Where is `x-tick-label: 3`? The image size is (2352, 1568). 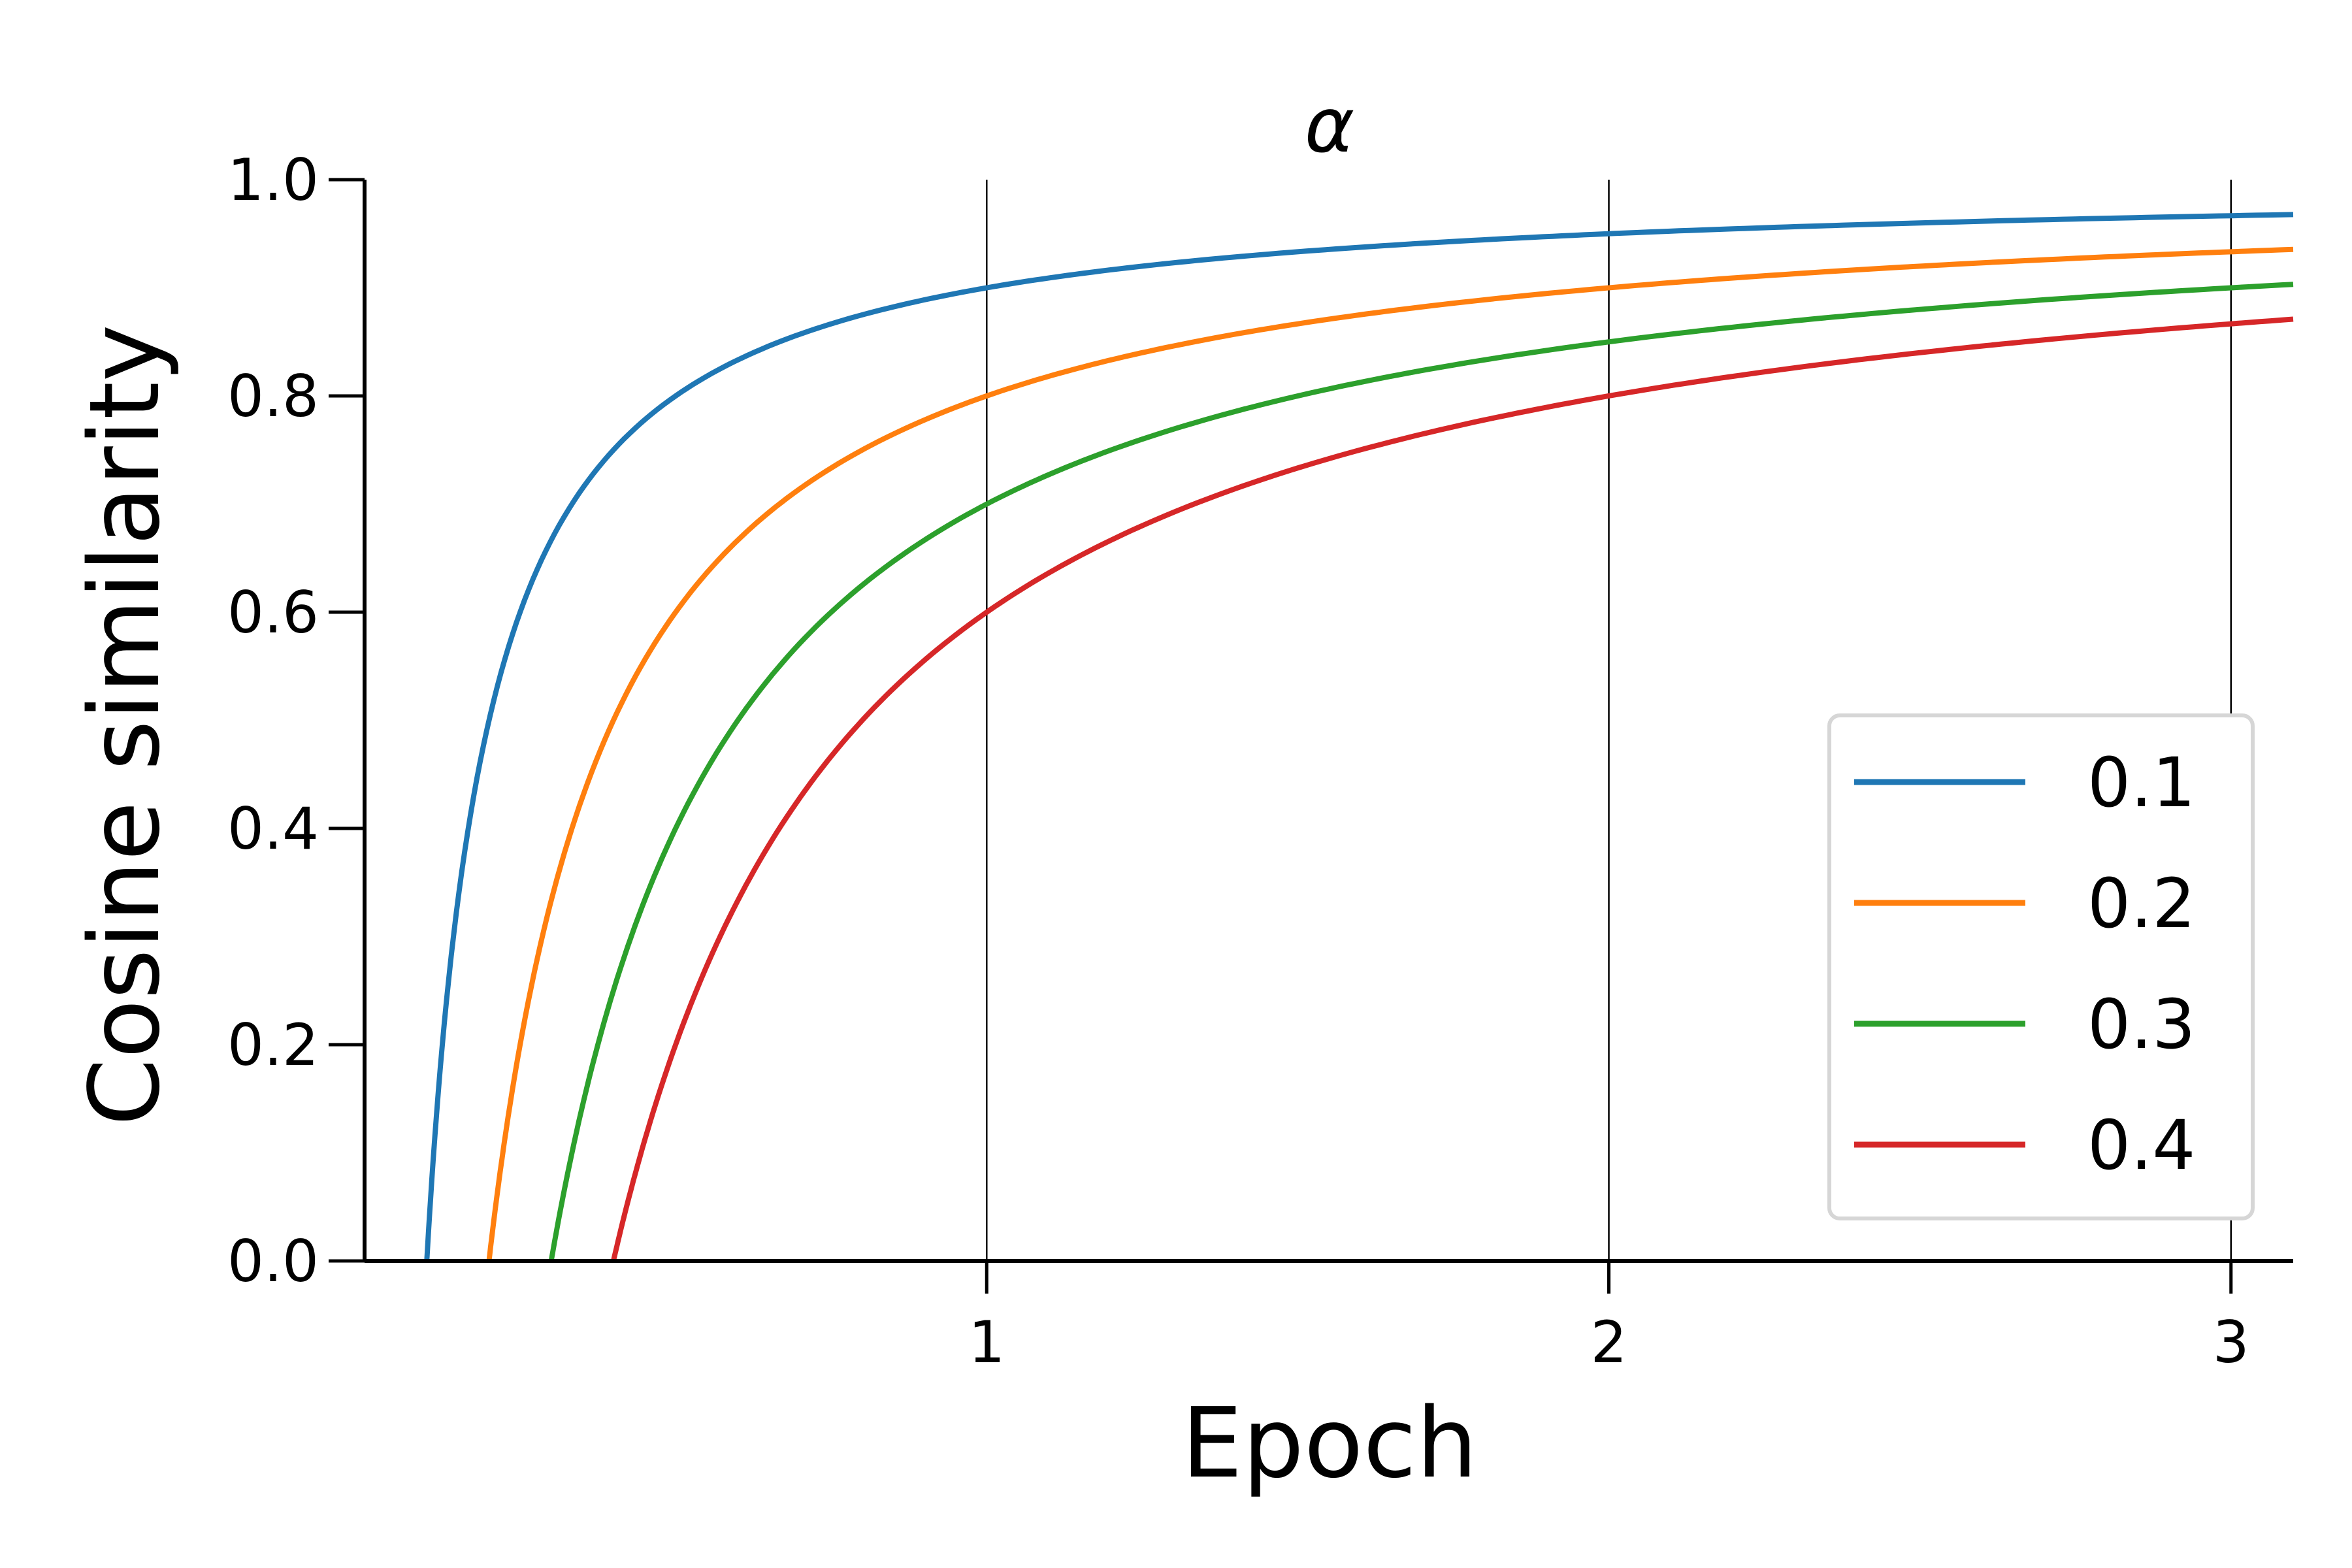 x-tick-label: 3 is located at coordinates (2231, 1342).